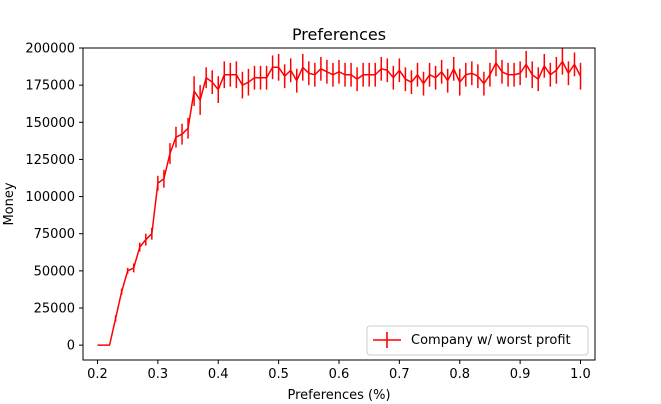 Image resolution: width=661 pixels, height=404 pixels. What do you see at coordinates (54, 309) in the screenshot?
I see `y-tick-label: 25000` at bounding box center [54, 309].